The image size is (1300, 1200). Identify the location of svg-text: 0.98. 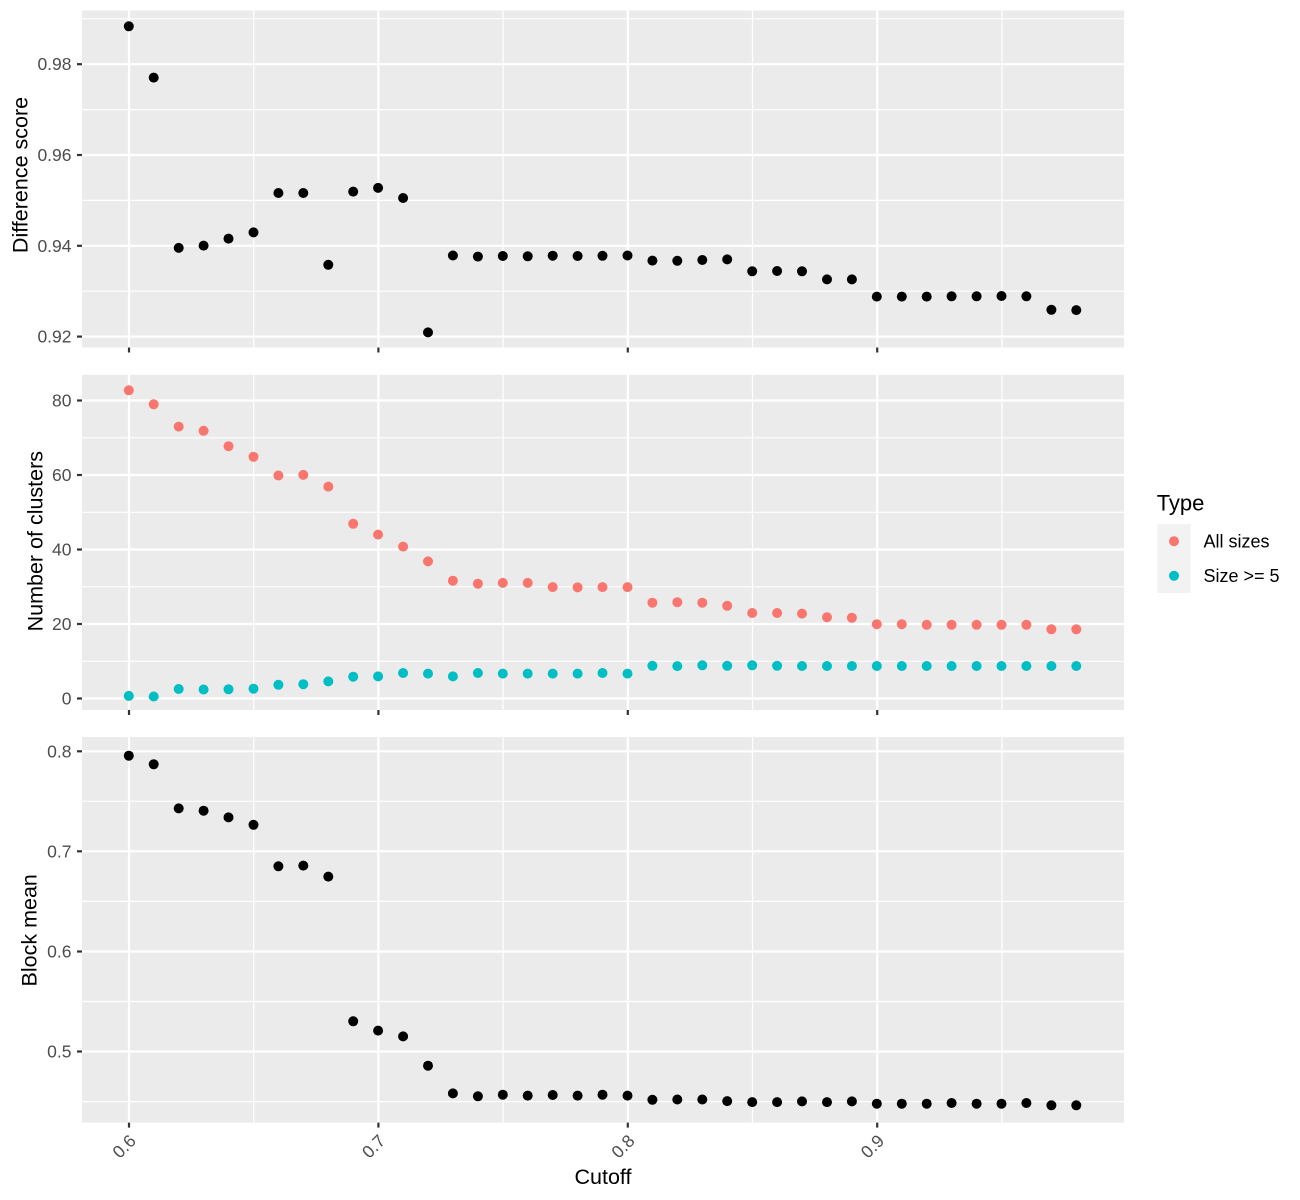
(54, 64).